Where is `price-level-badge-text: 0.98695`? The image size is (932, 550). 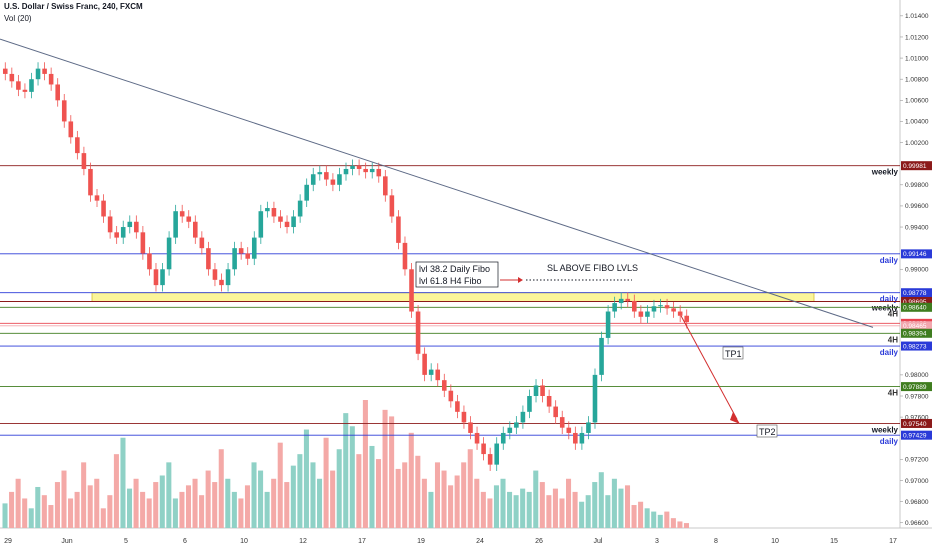 price-level-badge-text: 0.98695 is located at coordinates (915, 302).